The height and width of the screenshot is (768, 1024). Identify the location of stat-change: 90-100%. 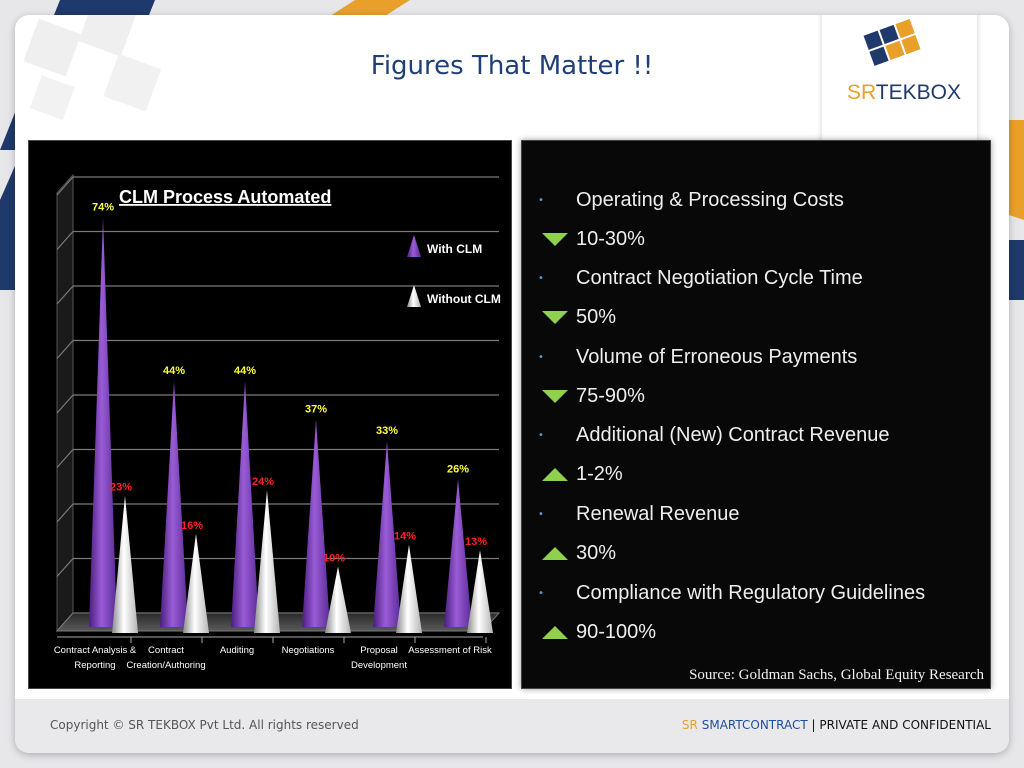
(599, 632).